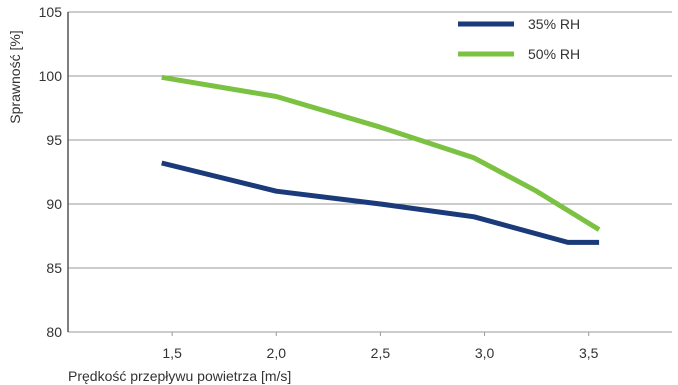 This screenshot has height=385, width=678. I want to click on y-tick-label: 105, so click(51, 12).